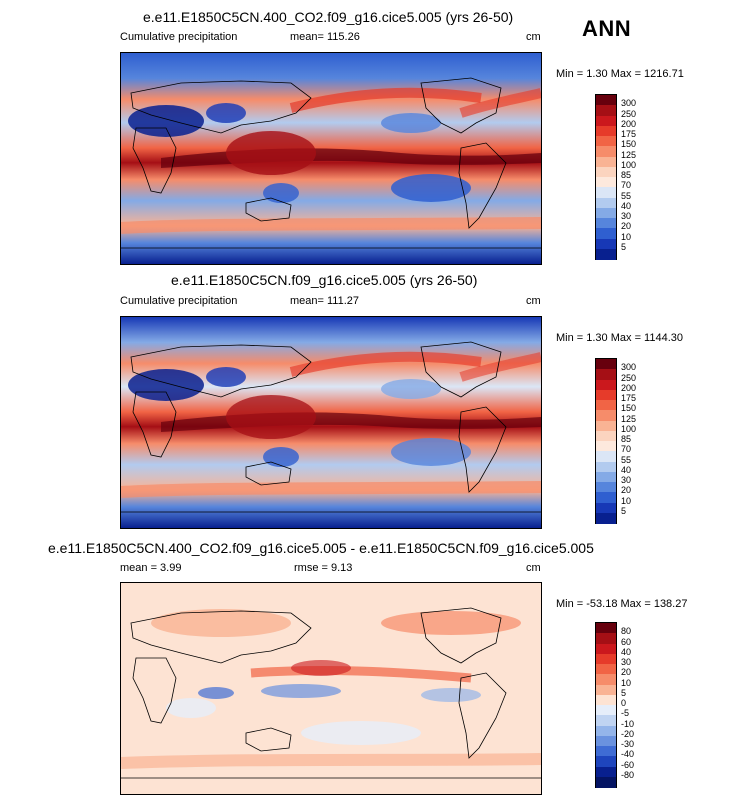 The image size is (733, 798). Describe the element at coordinates (179, 301) in the screenshot. I see `panel-middle-variable-label: Cumulative precipitation` at that location.